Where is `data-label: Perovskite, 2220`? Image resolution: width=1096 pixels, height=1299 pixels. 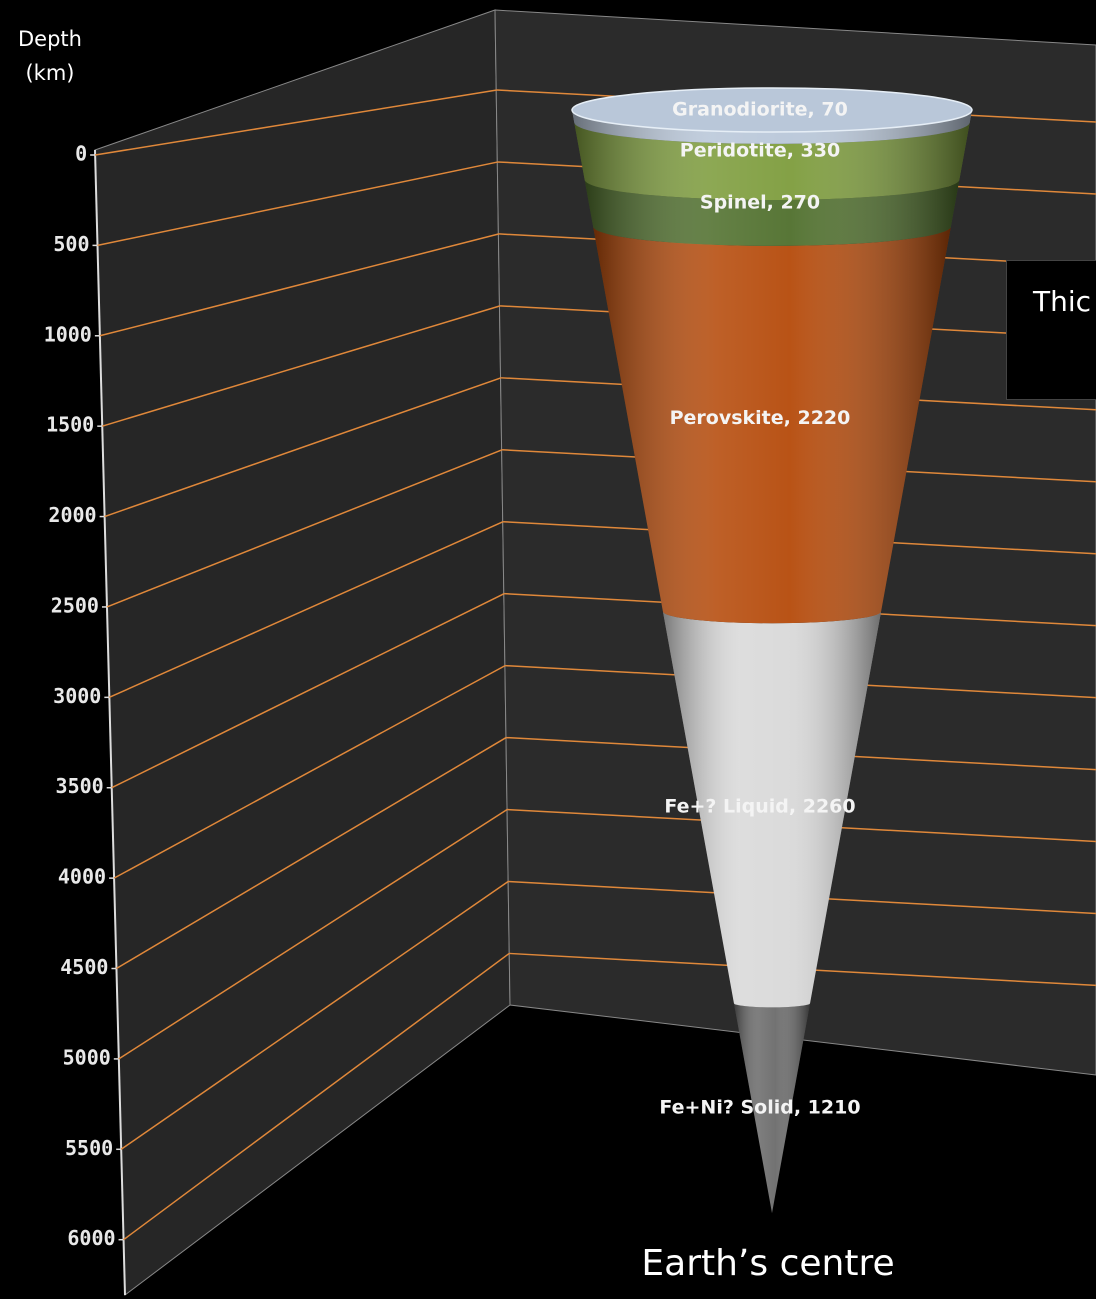
data-label: Perovskite, 2220 is located at coordinates (760, 418).